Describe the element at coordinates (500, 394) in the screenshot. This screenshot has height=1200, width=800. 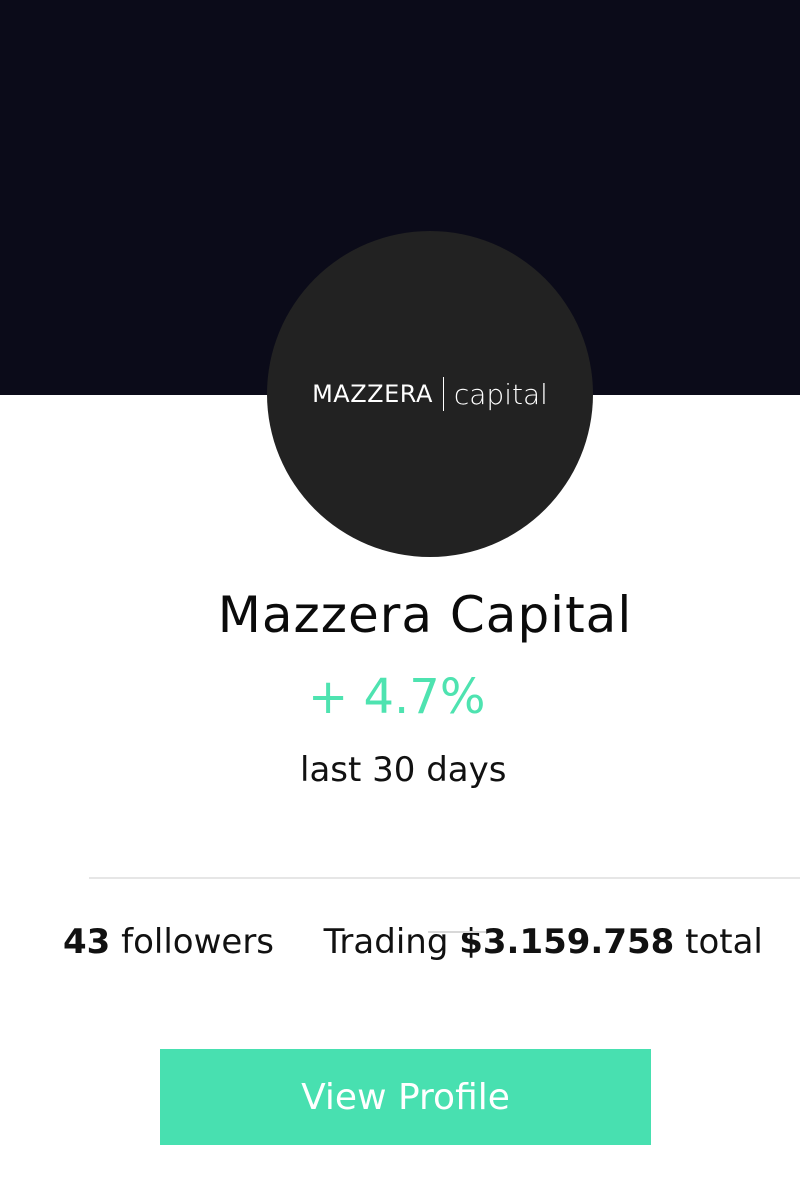
I see `logo-subtitle: capital` at that location.